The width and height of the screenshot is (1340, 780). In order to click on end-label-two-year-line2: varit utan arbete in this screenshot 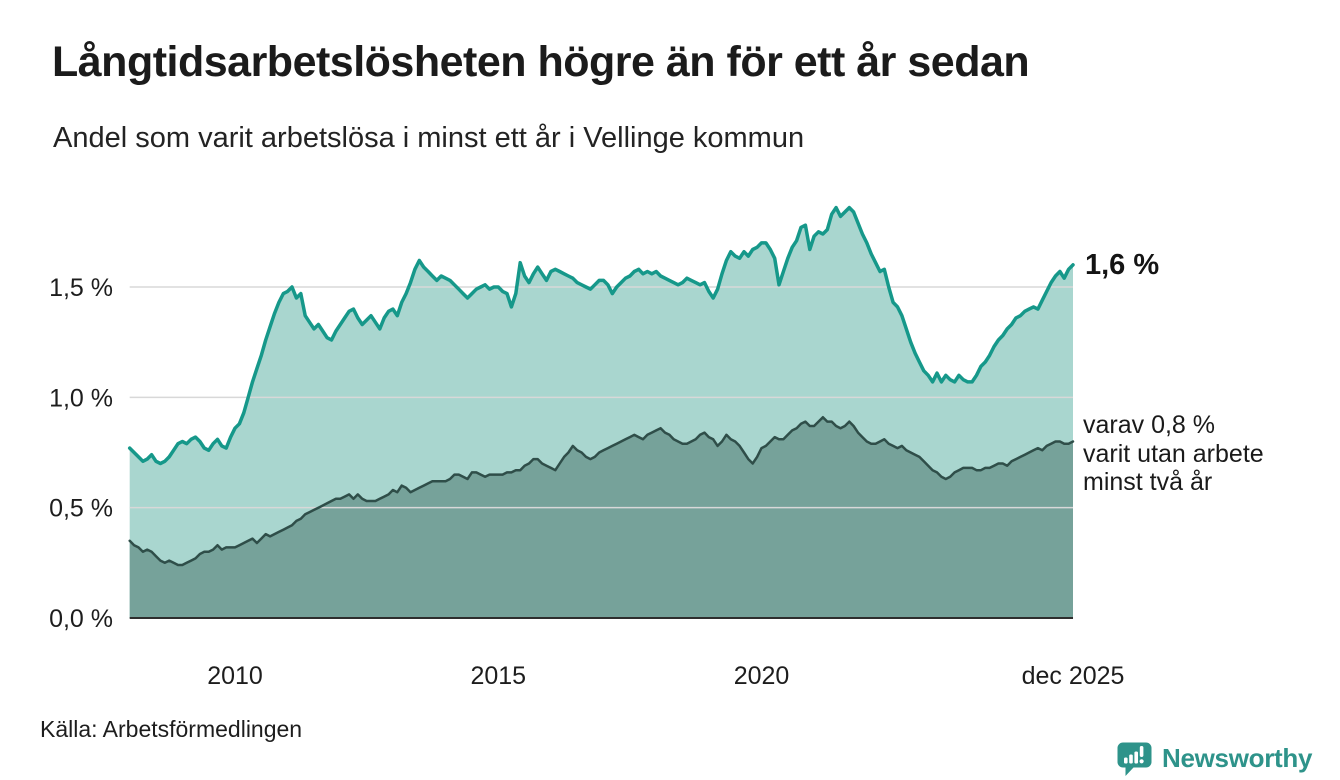, I will do `click(1173, 453)`.